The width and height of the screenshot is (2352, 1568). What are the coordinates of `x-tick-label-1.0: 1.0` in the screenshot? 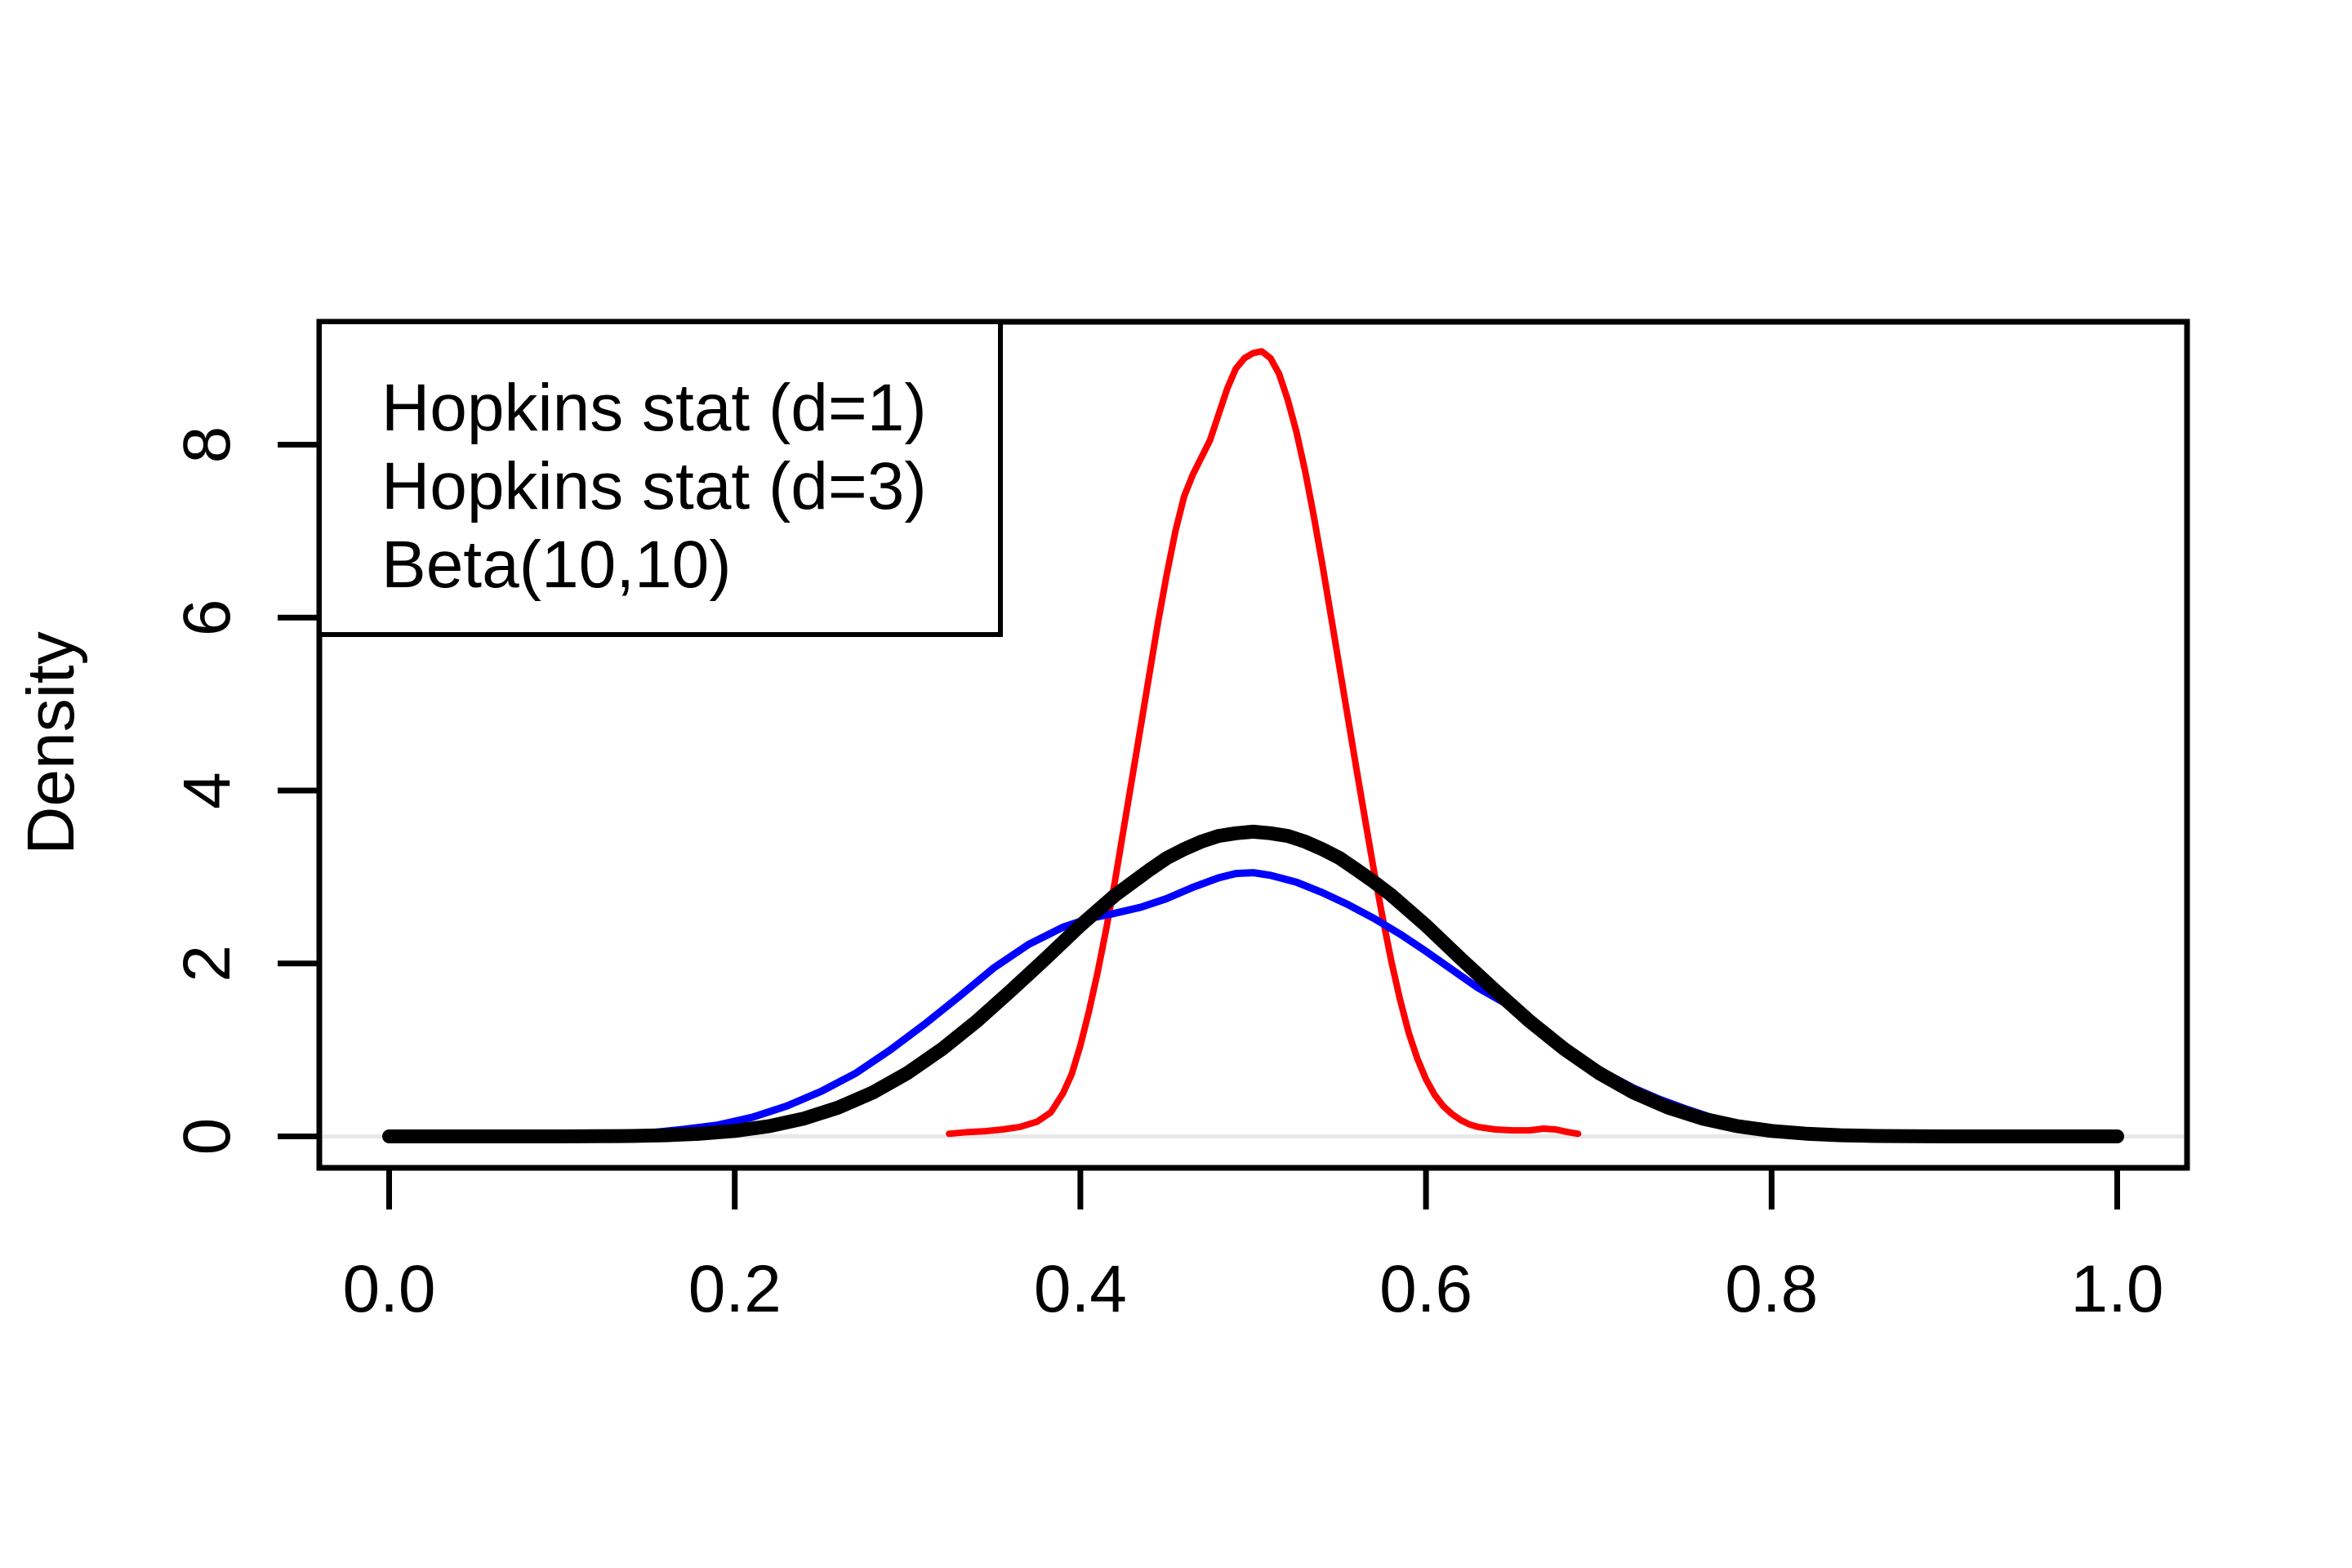 It's located at (2117, 1289).